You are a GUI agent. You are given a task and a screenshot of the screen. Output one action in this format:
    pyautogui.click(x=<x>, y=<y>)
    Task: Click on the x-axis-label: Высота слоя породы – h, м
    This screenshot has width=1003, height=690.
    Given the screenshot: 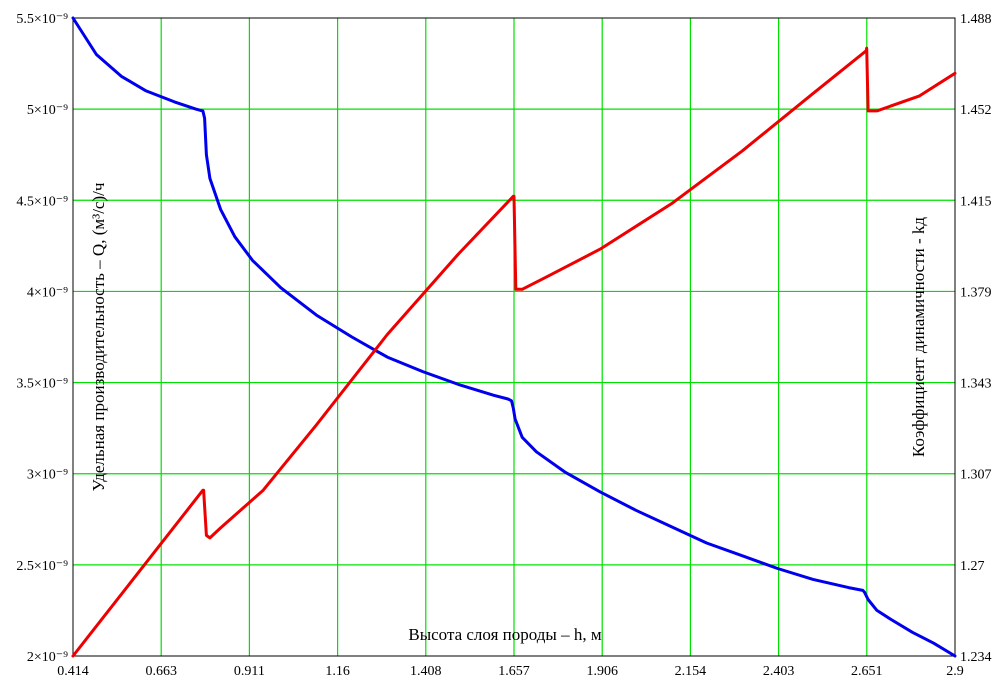 What is the action you would take?
    pyautogui.click(x=504, y=634)
    